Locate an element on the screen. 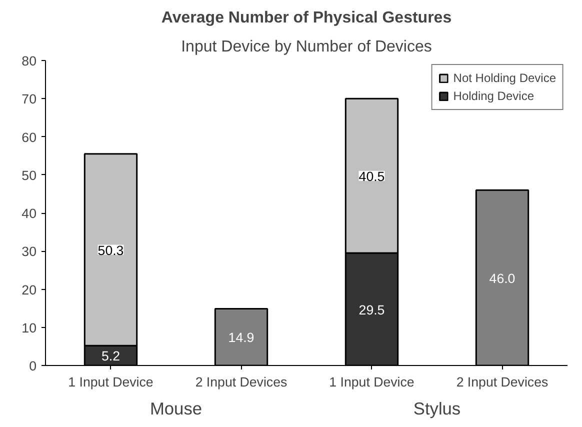  data-label: 46.0 is located at coordinates (502, 278).